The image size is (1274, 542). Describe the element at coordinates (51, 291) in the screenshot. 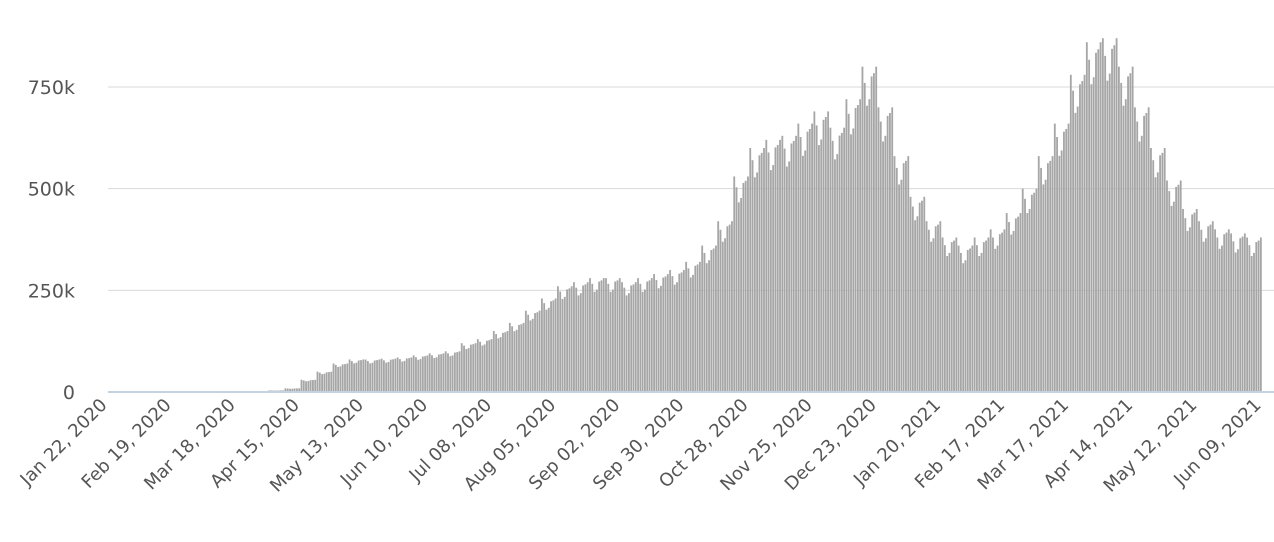

I see `y-tick-label: 250k` at that location.